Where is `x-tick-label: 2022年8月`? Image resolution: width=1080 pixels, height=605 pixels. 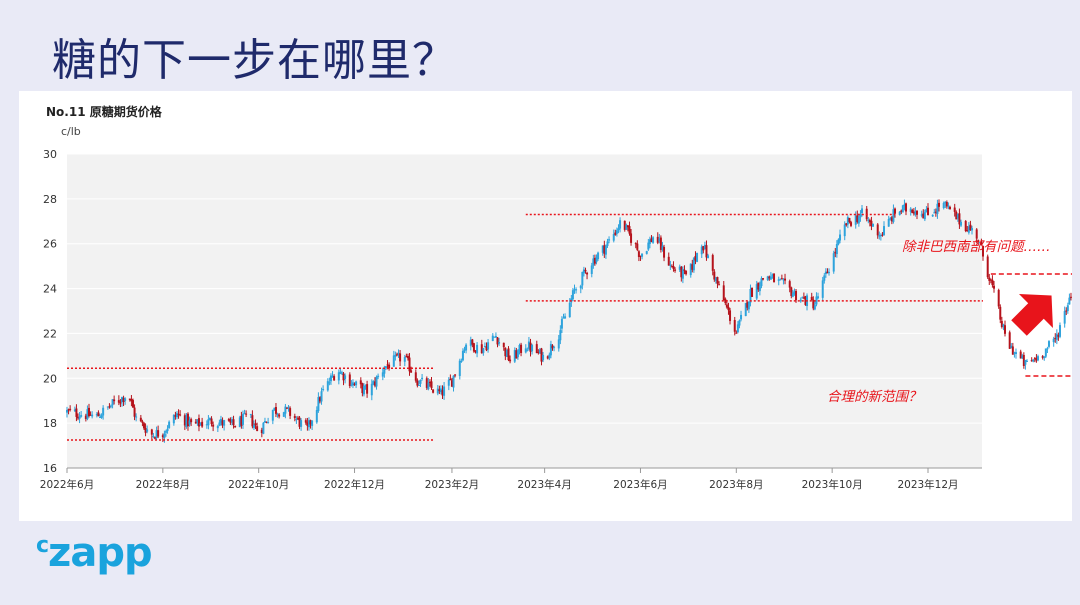 x-tick-label: 2022年8月 is located at coordinates (163, 484).